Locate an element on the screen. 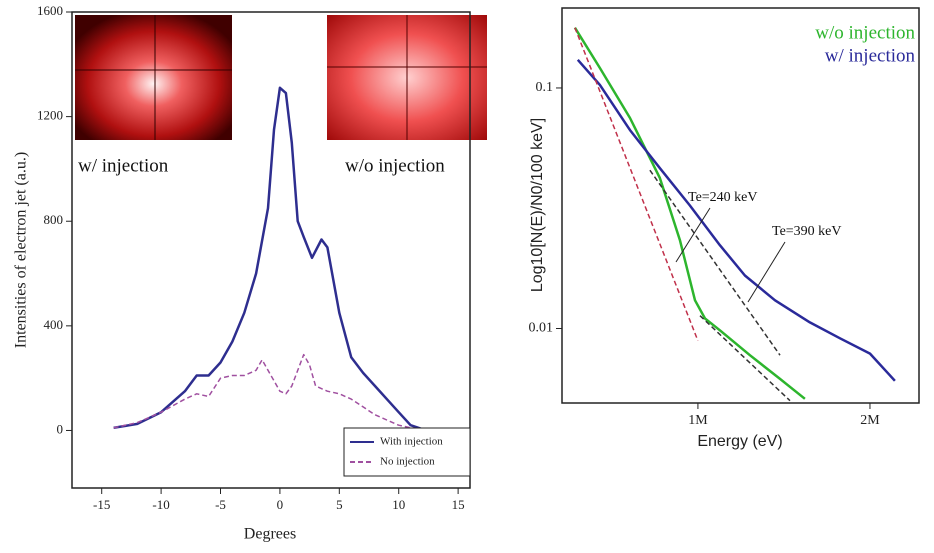  y-tick-label: 400 is located at coordinates (54, 324).